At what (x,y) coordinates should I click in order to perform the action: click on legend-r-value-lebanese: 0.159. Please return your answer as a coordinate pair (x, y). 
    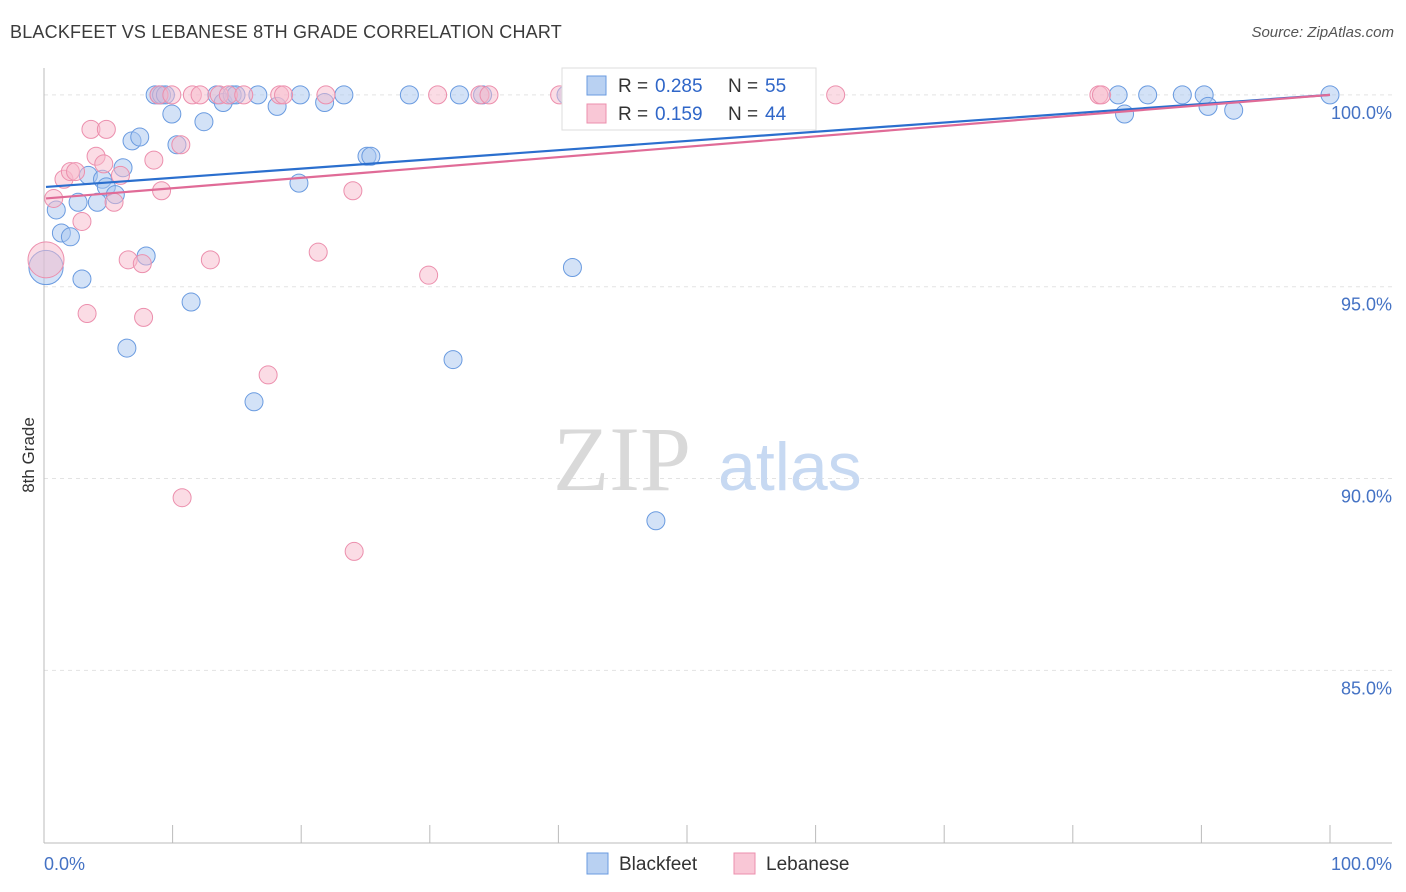
    Looking at the image, I should click on (679, 114).